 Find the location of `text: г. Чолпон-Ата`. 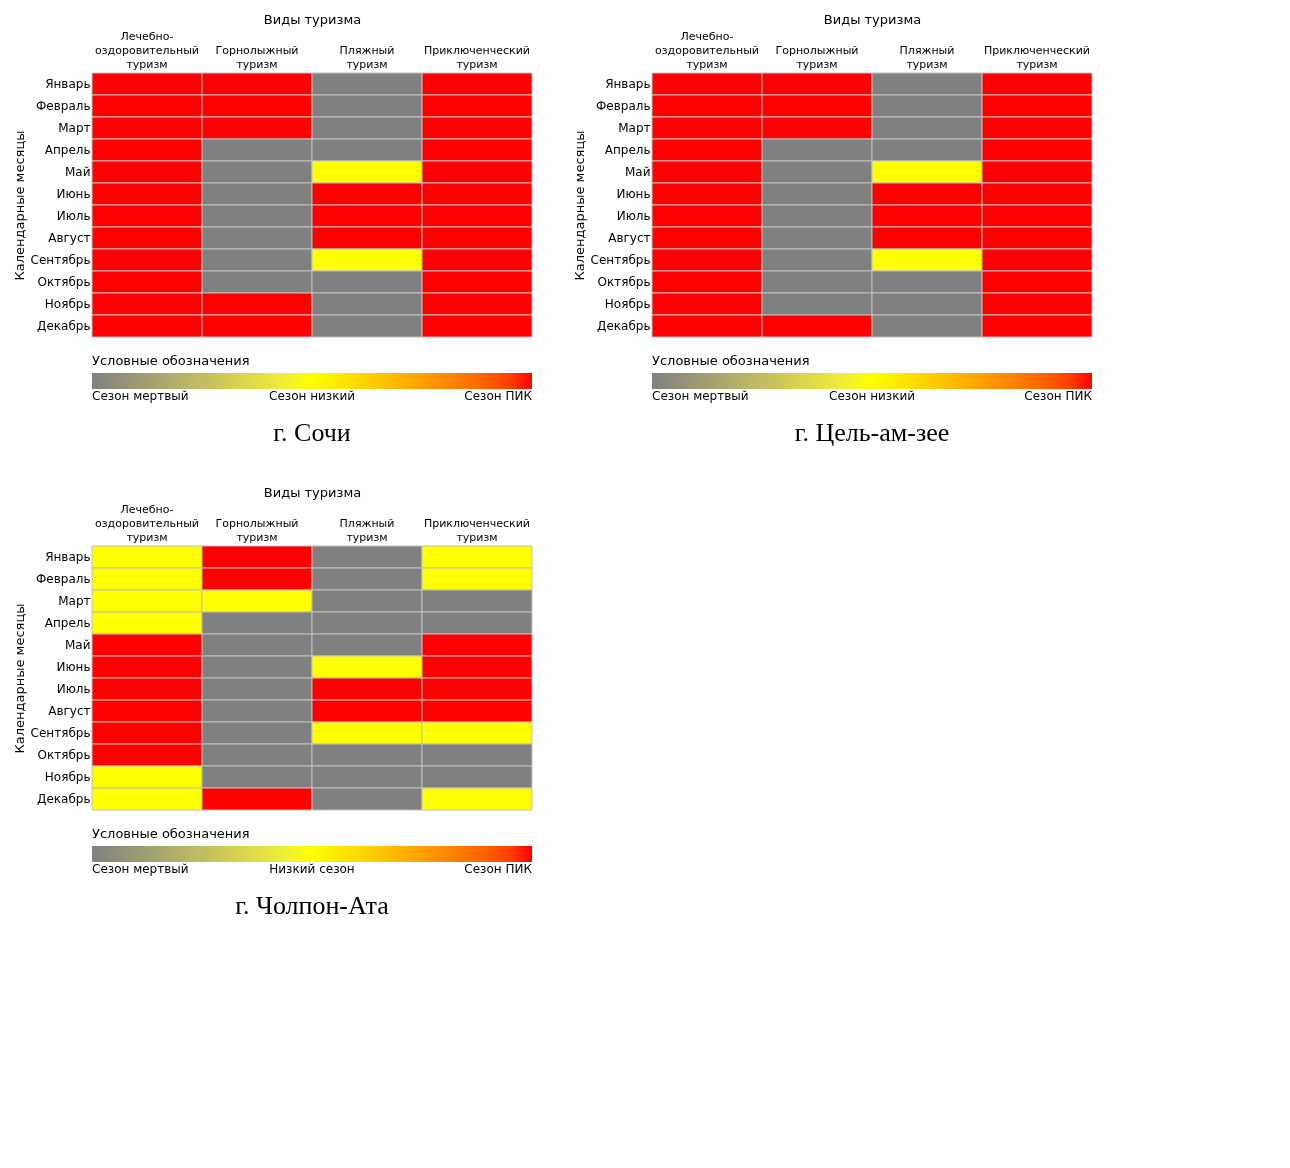

text: г. Чолпон-Ата is located at coordinates (312, 905).